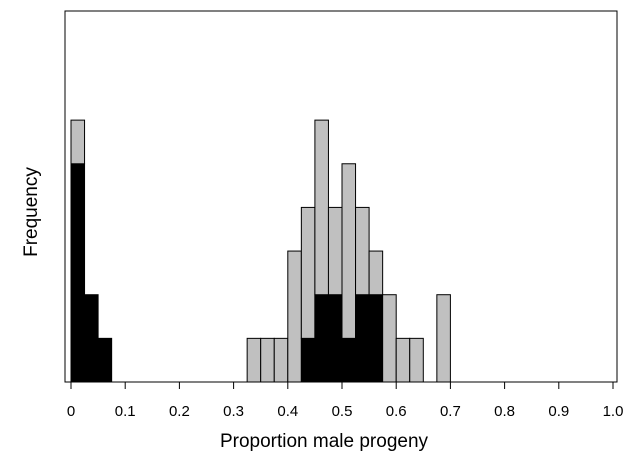  I want to click on x-axis-ticks: 0 0.1 0.2 0.3 0.4 0.5 0.6 0.7 0.8 0.9 1.0, so click(345, 401).